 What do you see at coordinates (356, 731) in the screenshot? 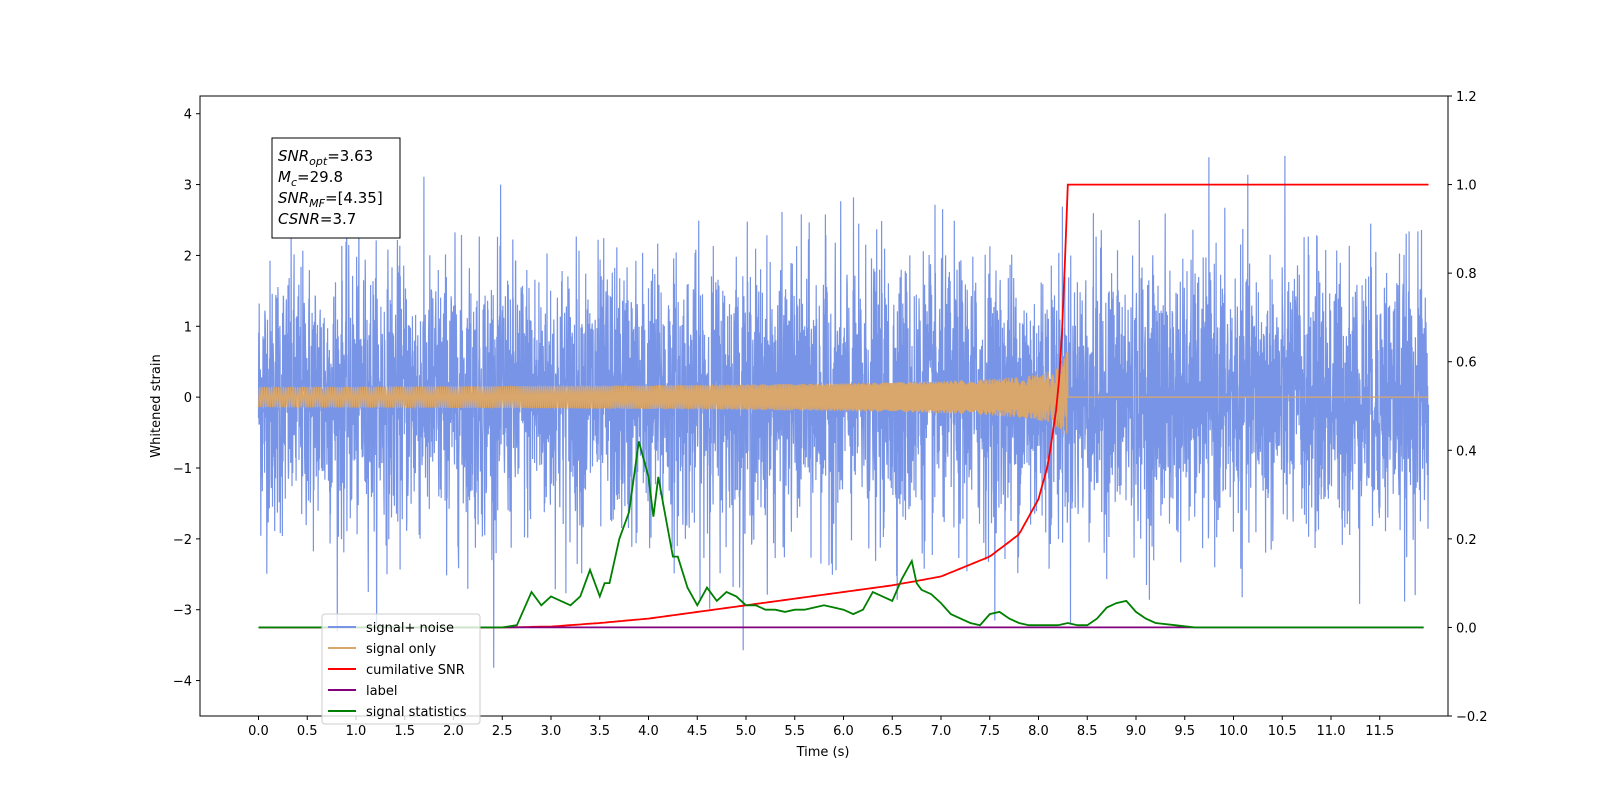
I see `x-tick-label: 1.0` at bounding box center [356, 731].